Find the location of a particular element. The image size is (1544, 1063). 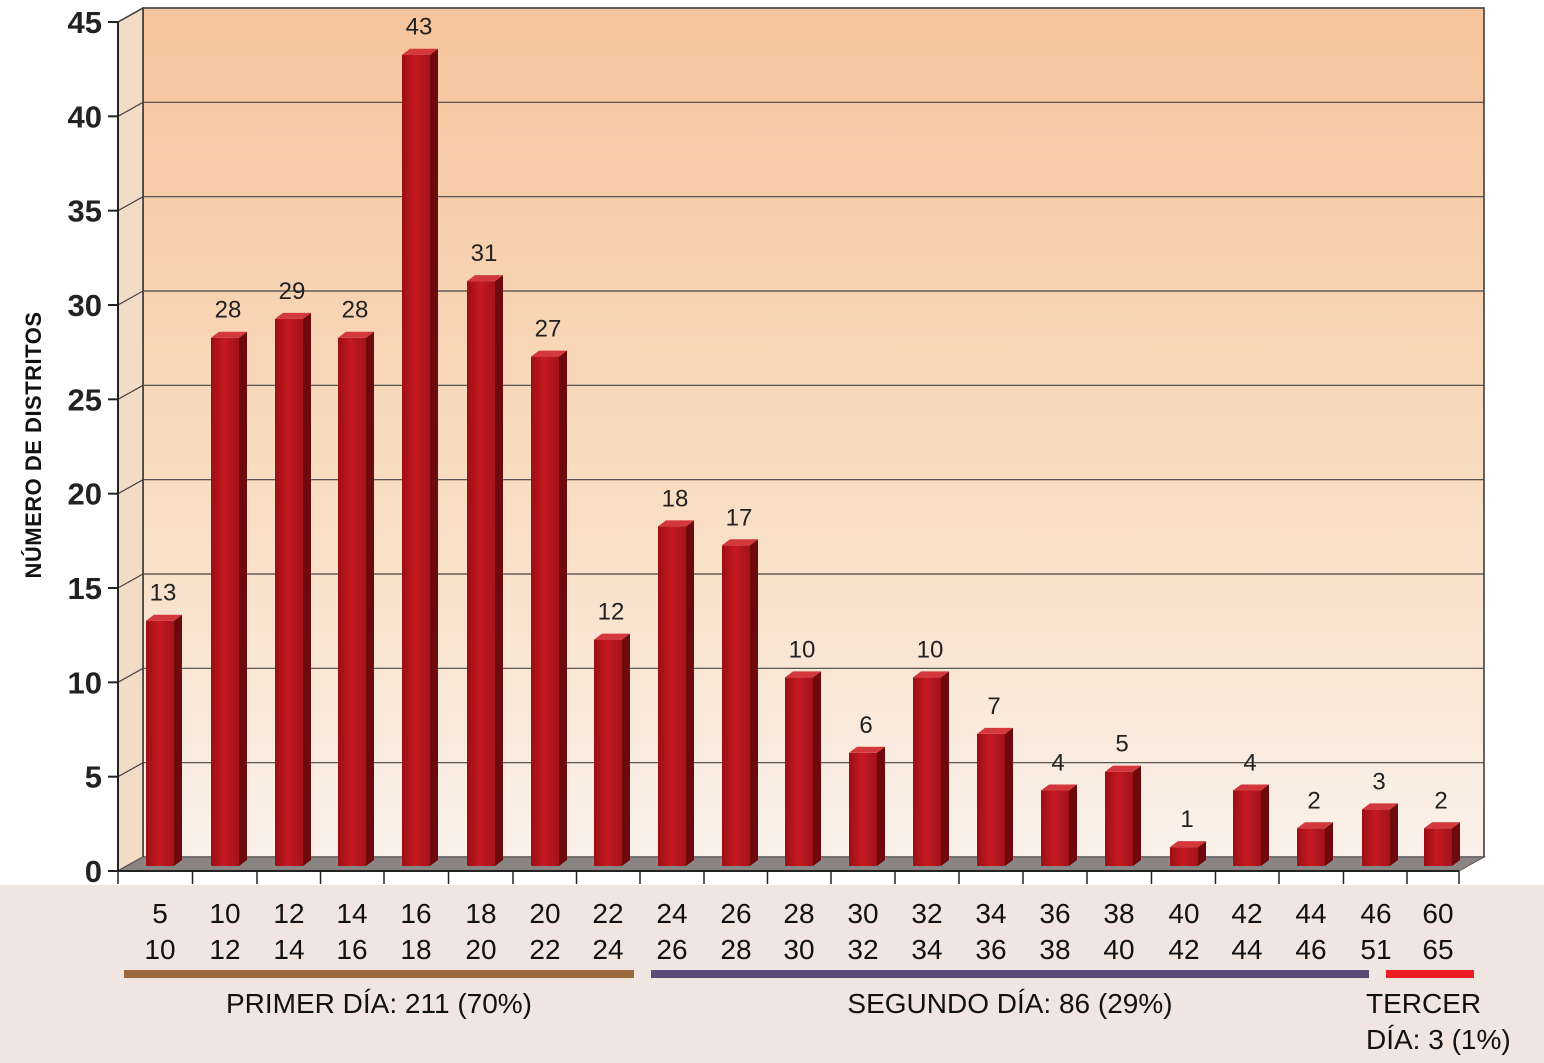

data-label: 43 is located at coordinates (419, 27).